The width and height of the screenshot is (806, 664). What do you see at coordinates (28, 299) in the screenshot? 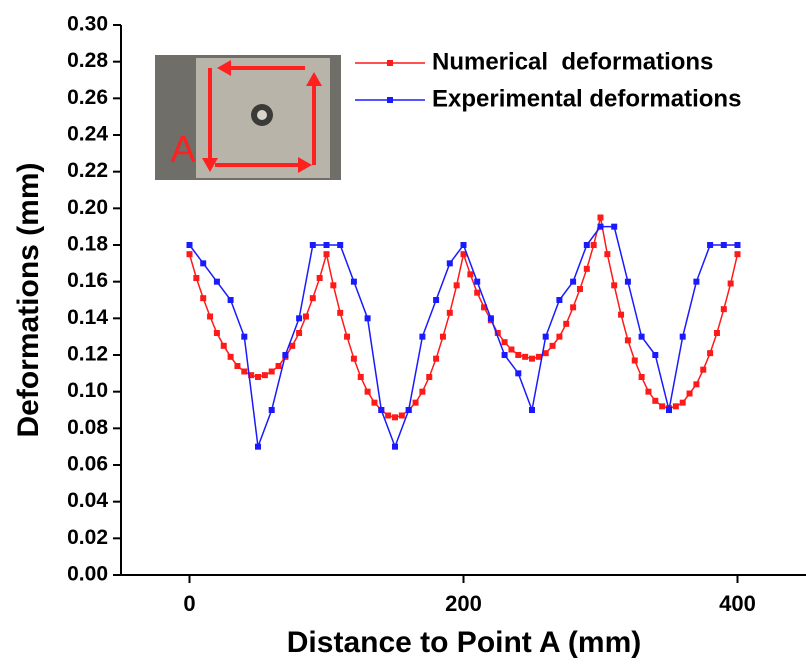
I see `y-axis-title: Deformations (mm)` at bounding box center [28, 299].